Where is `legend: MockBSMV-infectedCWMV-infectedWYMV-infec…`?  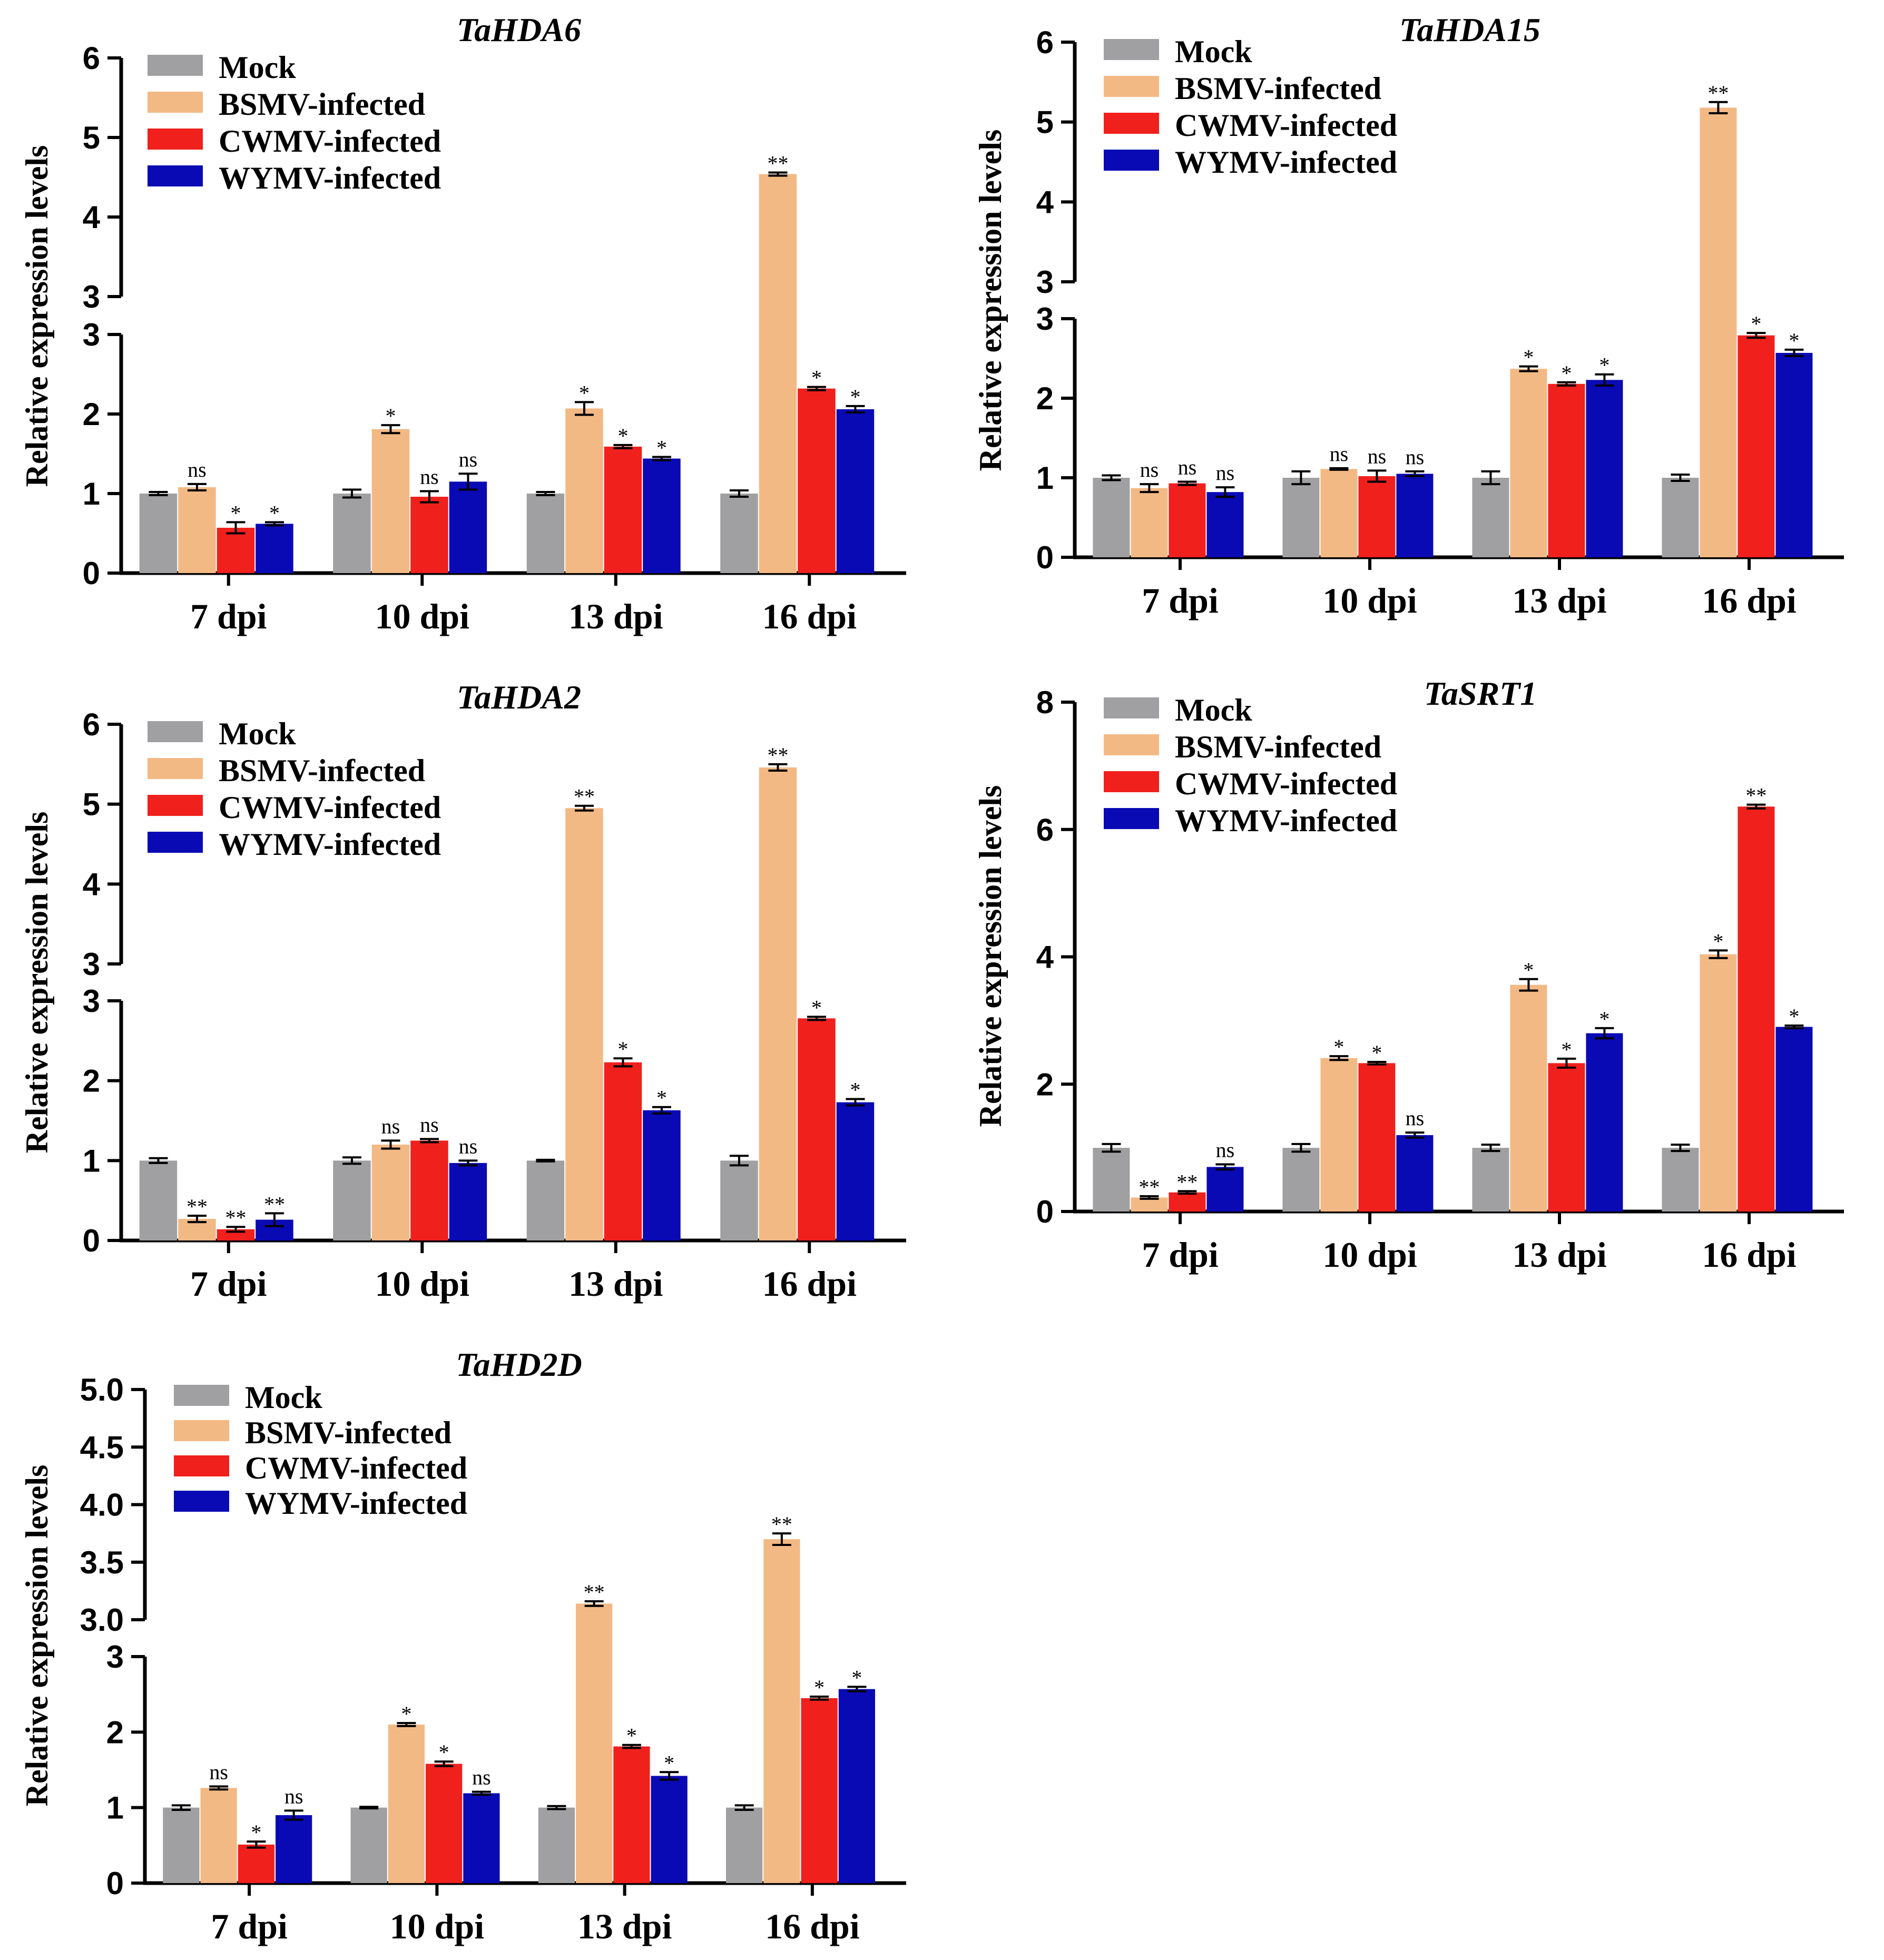
legend: MockBSMV-infectedCWMV-infectedWYMV-infec… is located at coordinates (1250, 107).